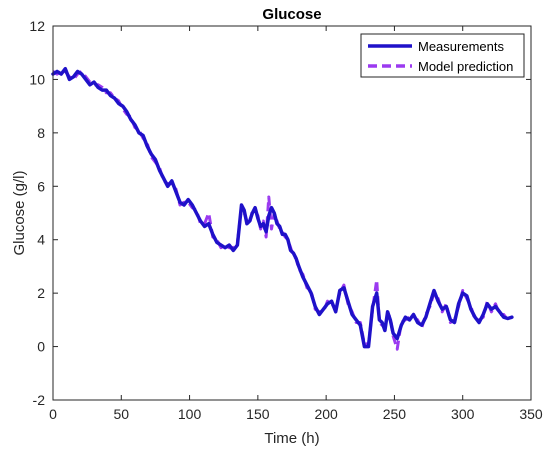 This screenshot has width=550, height=453. Describe the element at coordinates (53, 414) in the screenshot. I see `x-tick-label: 0` at that location.